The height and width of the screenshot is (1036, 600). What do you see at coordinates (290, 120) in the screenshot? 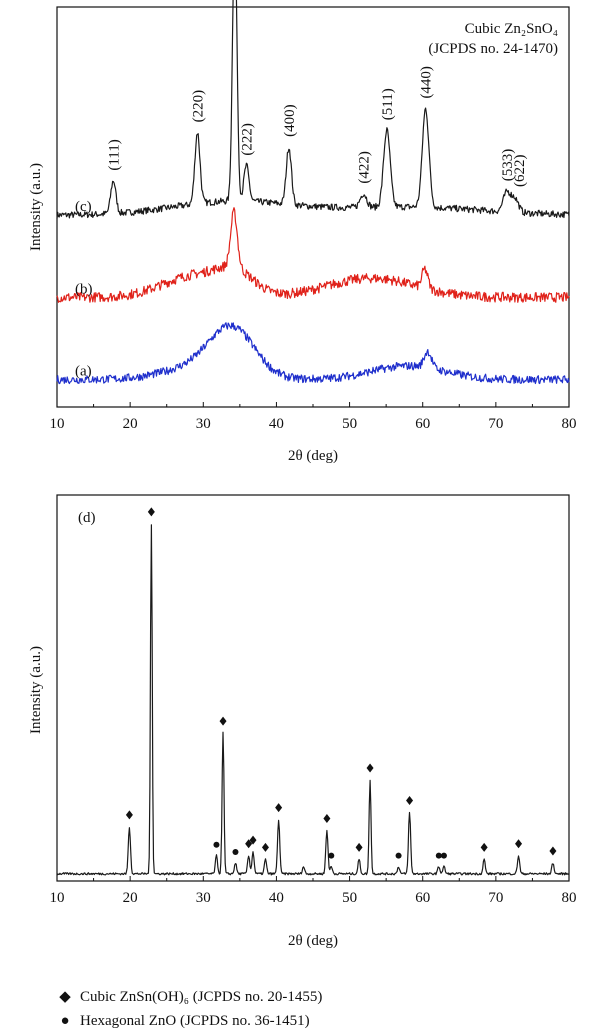
I see `peak-label: (400)` at bounding box center [290, 120].